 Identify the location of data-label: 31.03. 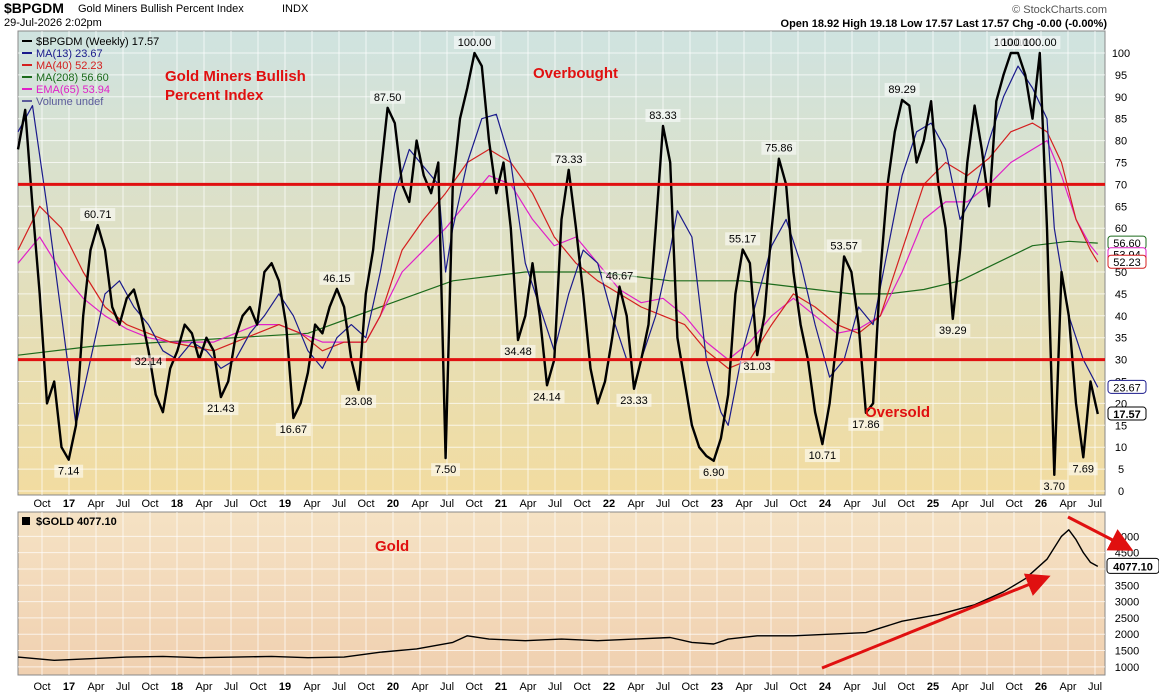
(757, 367).